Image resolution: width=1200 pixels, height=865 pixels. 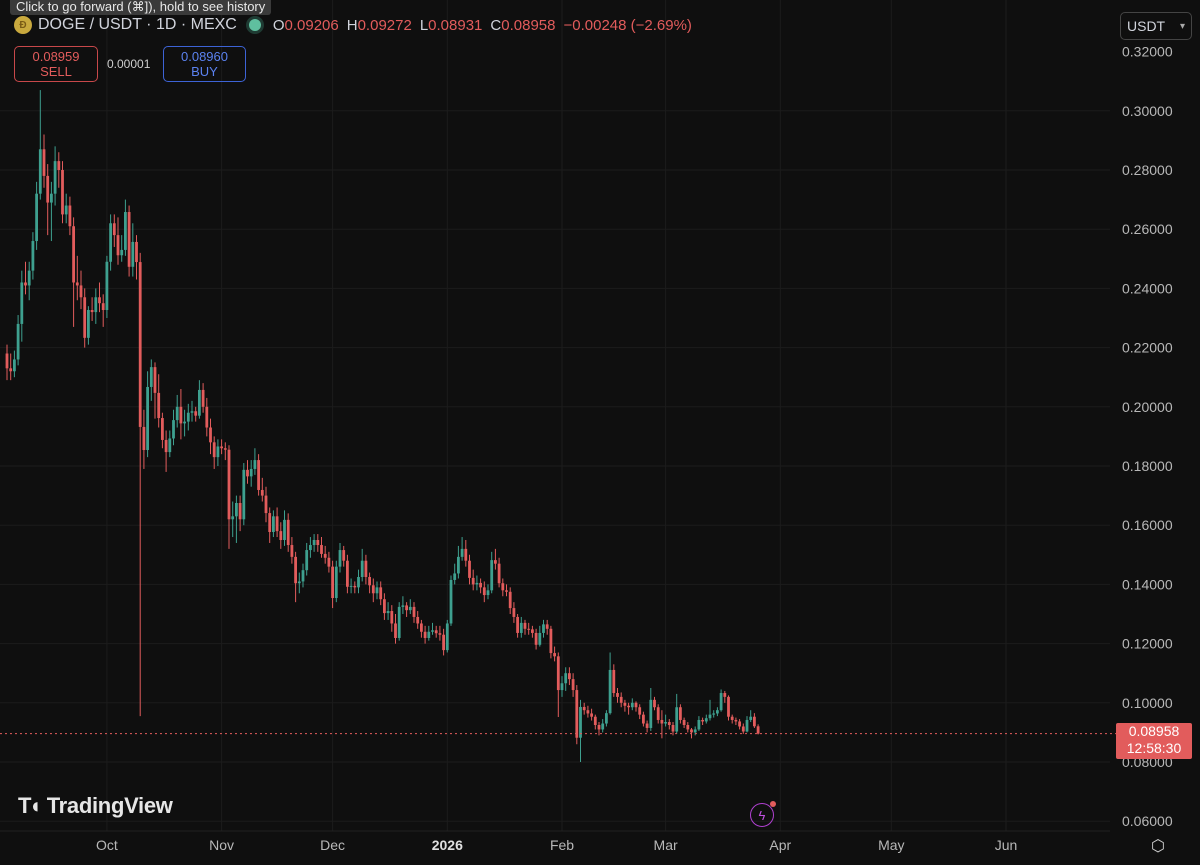 I want to click on price-tick-label: 0.26000, so click(x=1147, y=229).